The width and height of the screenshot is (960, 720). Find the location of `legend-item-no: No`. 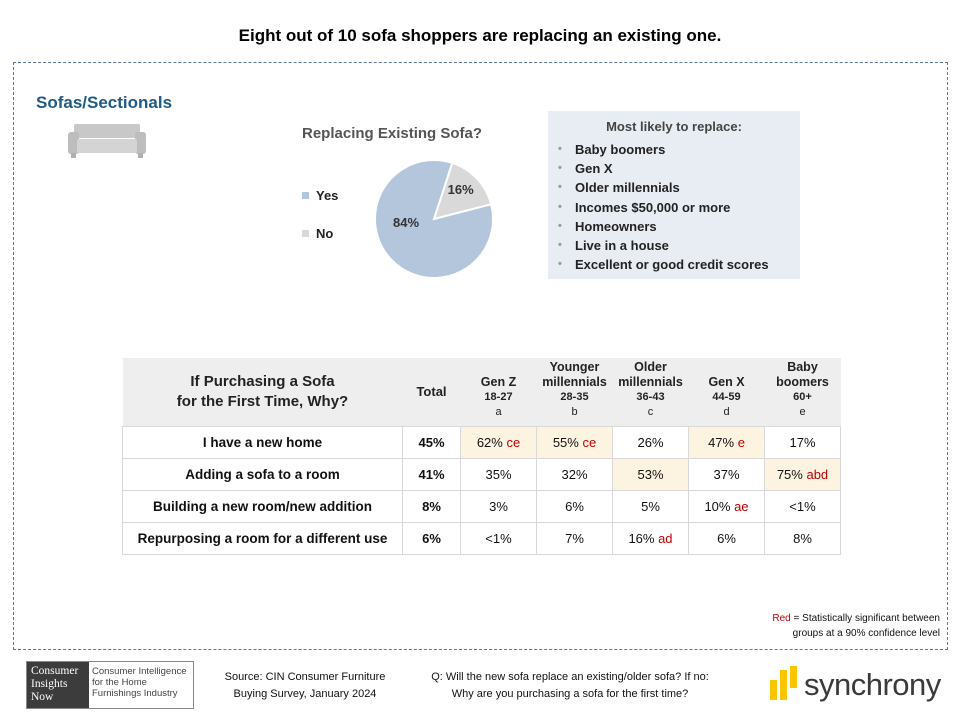

legend-item-no: No is located at coordinates (317, 233).